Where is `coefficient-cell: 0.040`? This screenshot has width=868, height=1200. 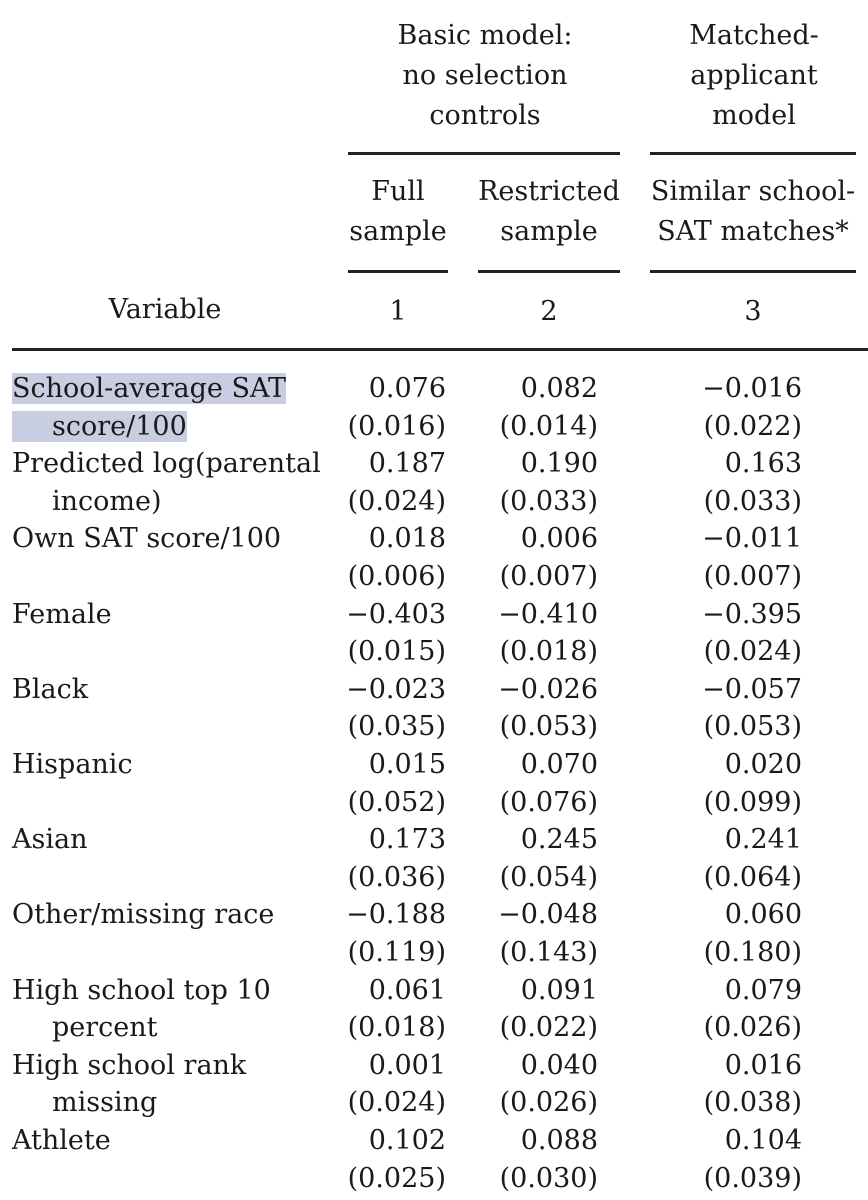
coefficient-cell: 0.040 is located at coordinates (559, 1065).